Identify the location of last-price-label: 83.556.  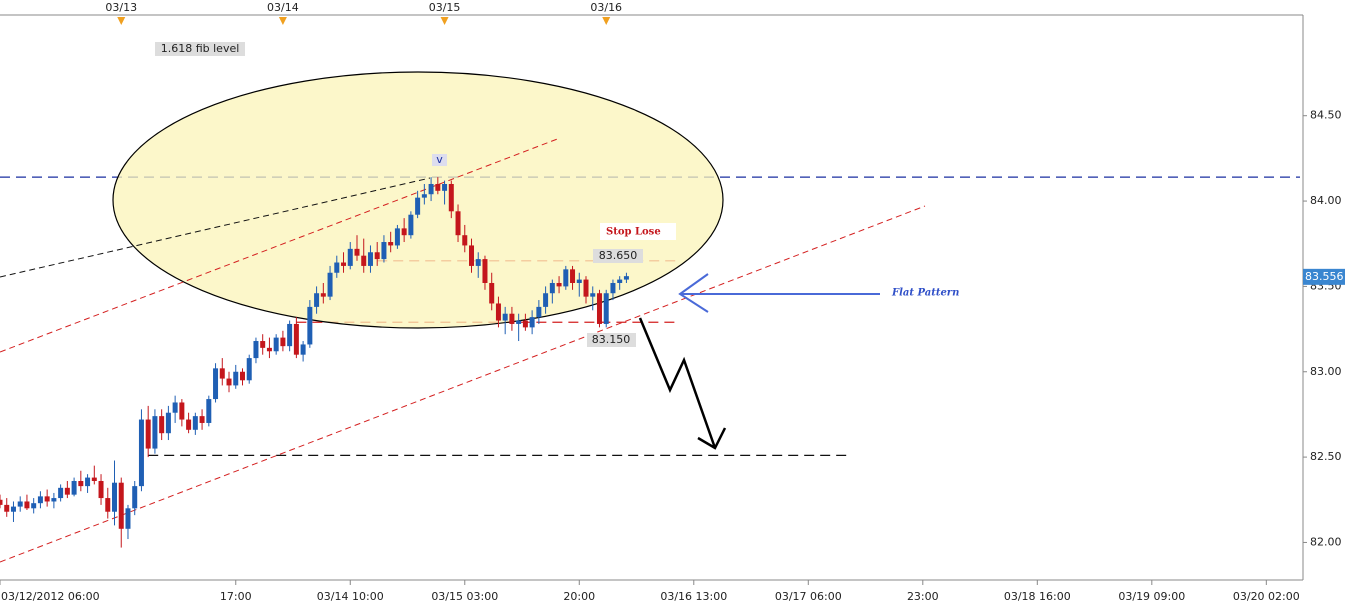
(1324, 276).